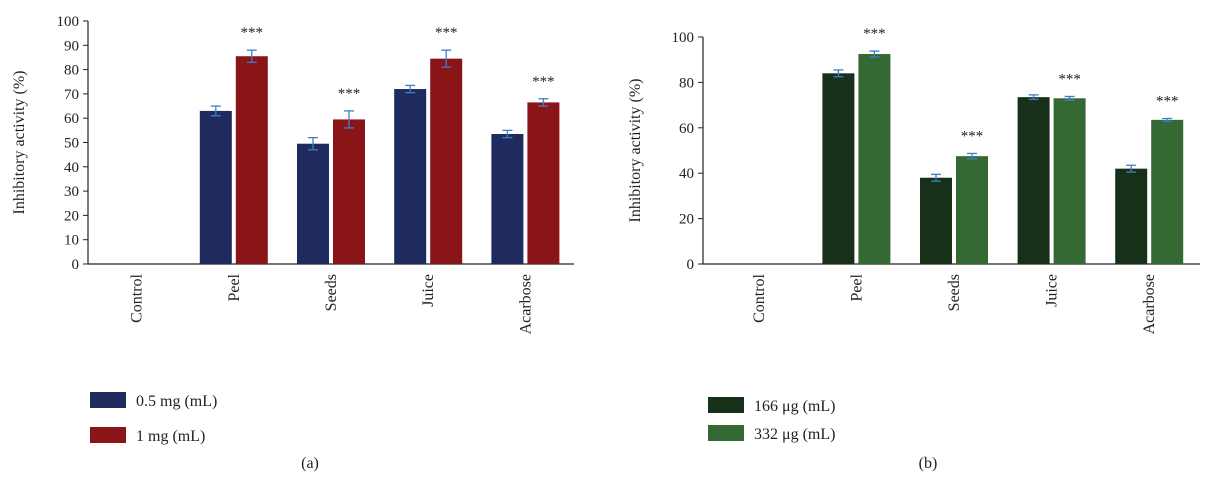 The image size is (1209, 483). Describe the element at coordinates (310, 463) in the screenshot. I see `panel-label: (a)` at that location.